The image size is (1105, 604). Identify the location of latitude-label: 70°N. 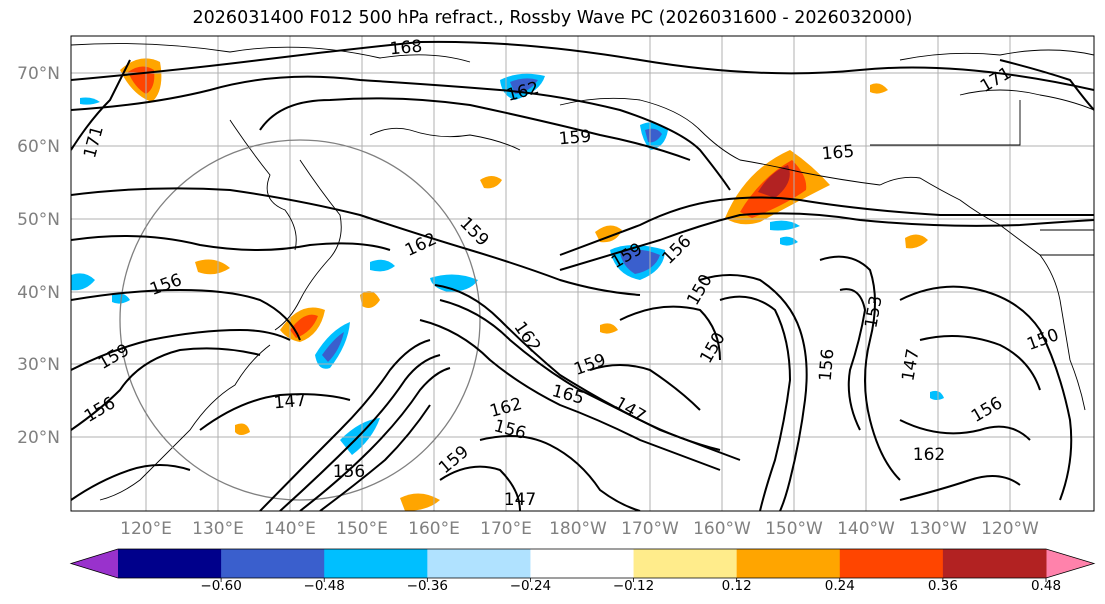
(38, 74).